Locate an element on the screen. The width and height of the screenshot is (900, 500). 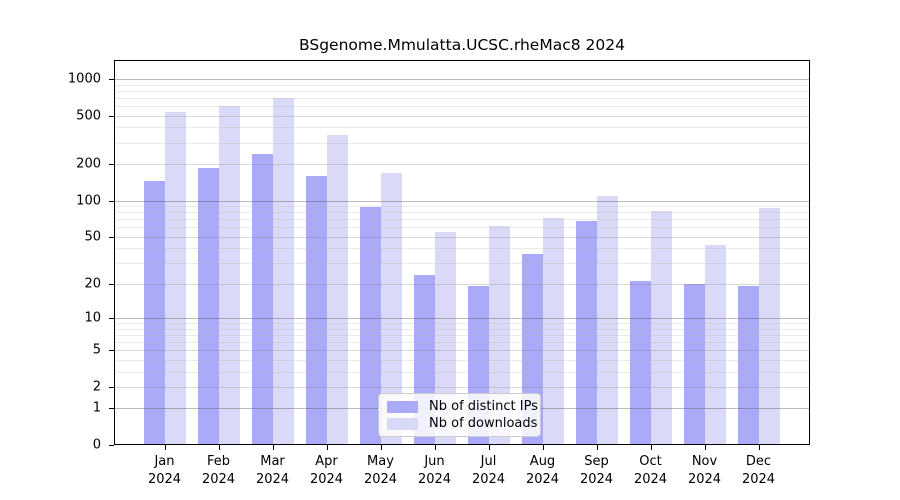
y-tick-label: 500 is located at coordinates (88, 116).